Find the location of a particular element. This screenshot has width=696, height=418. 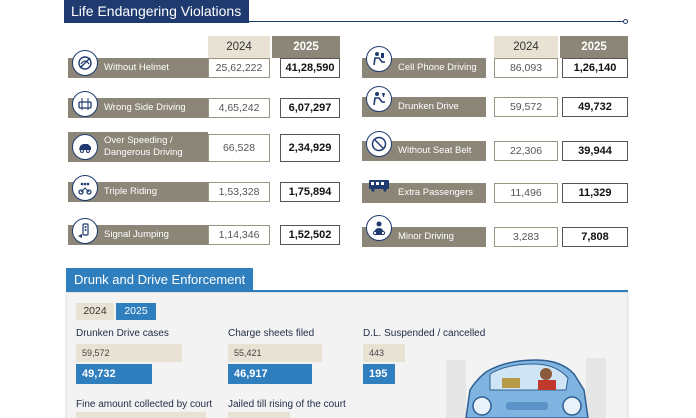

violation-label-drunken-drive: Drunken Drive is located at coordinates (424, 107).